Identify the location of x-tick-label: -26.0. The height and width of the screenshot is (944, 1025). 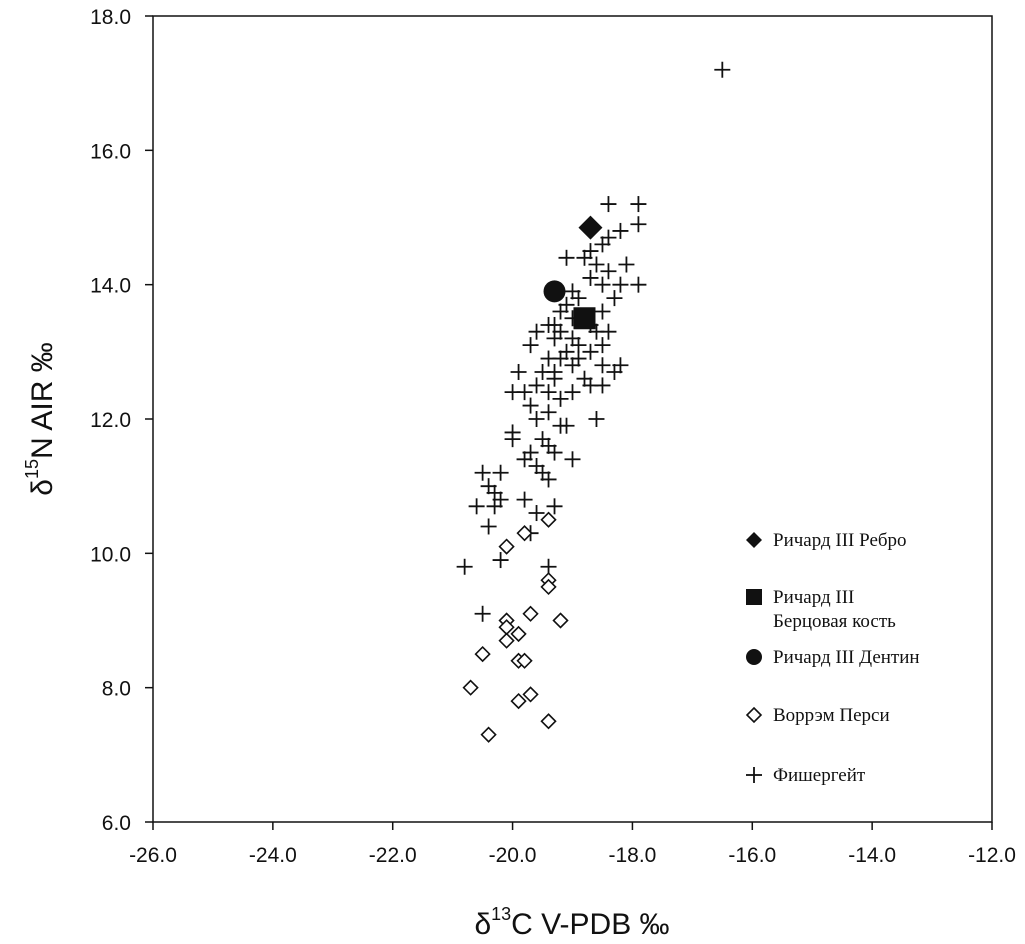
(153, 855).